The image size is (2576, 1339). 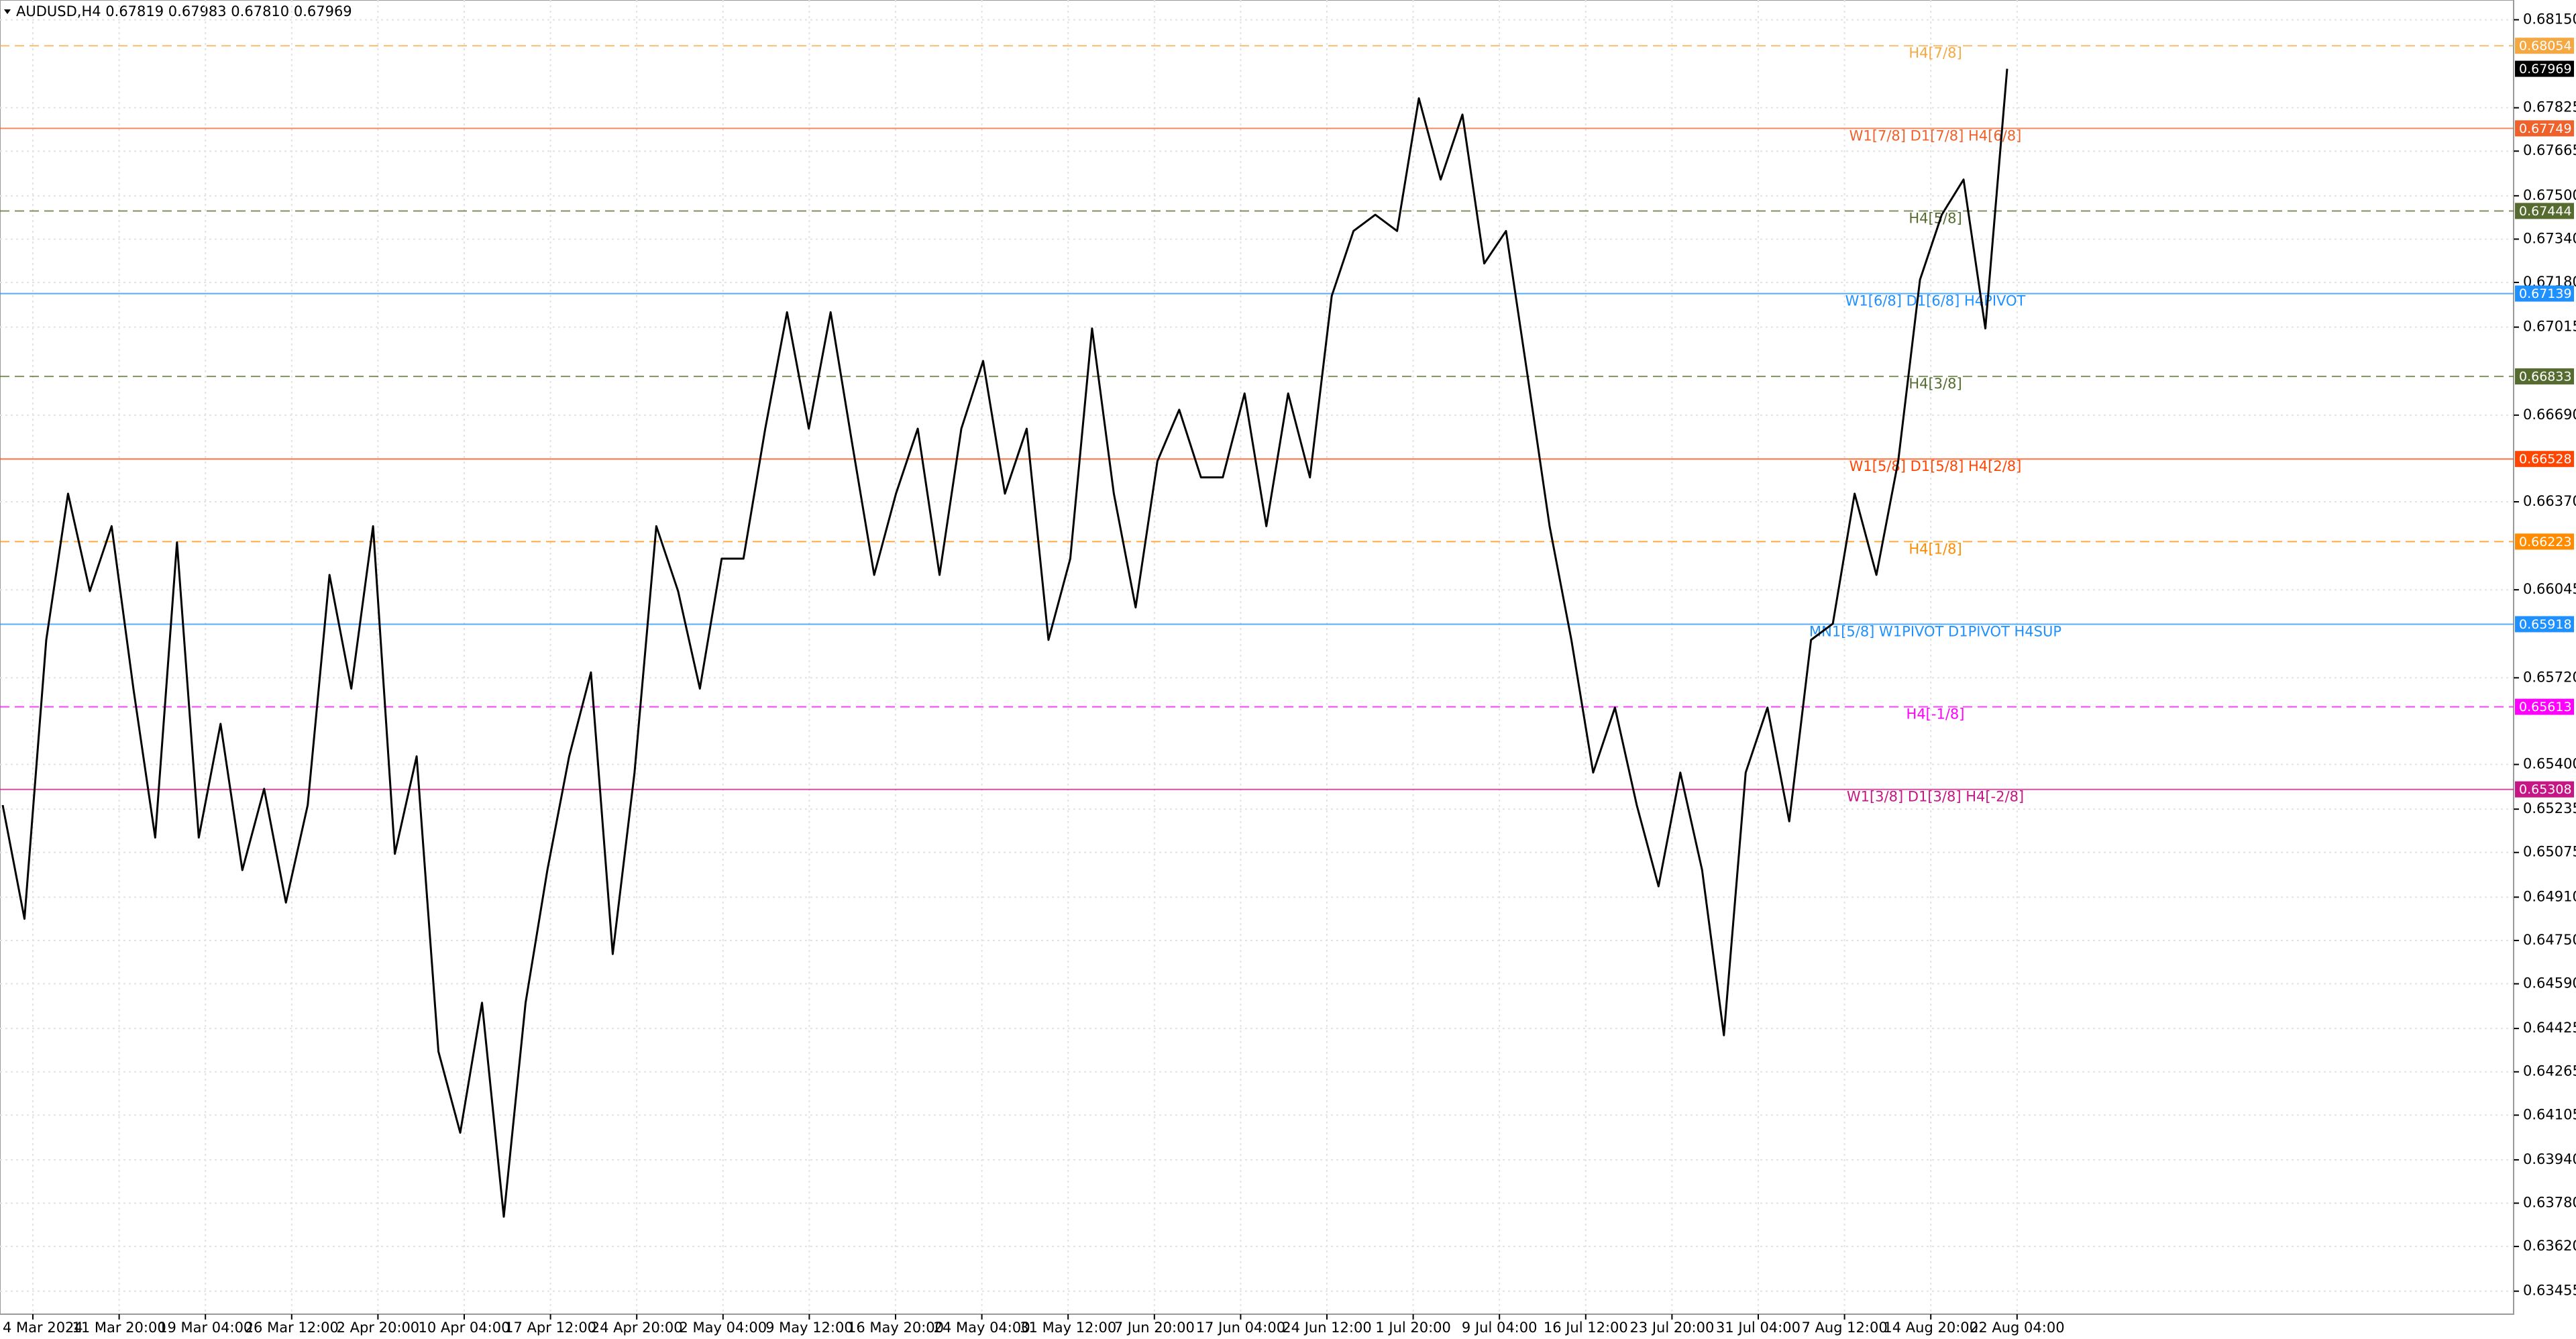 What do you see at coordinates (1930, 1328) in the screenshot?
I see `x-tick-label: 14 Aug 20:00` at bounding box center [1930, 1328].